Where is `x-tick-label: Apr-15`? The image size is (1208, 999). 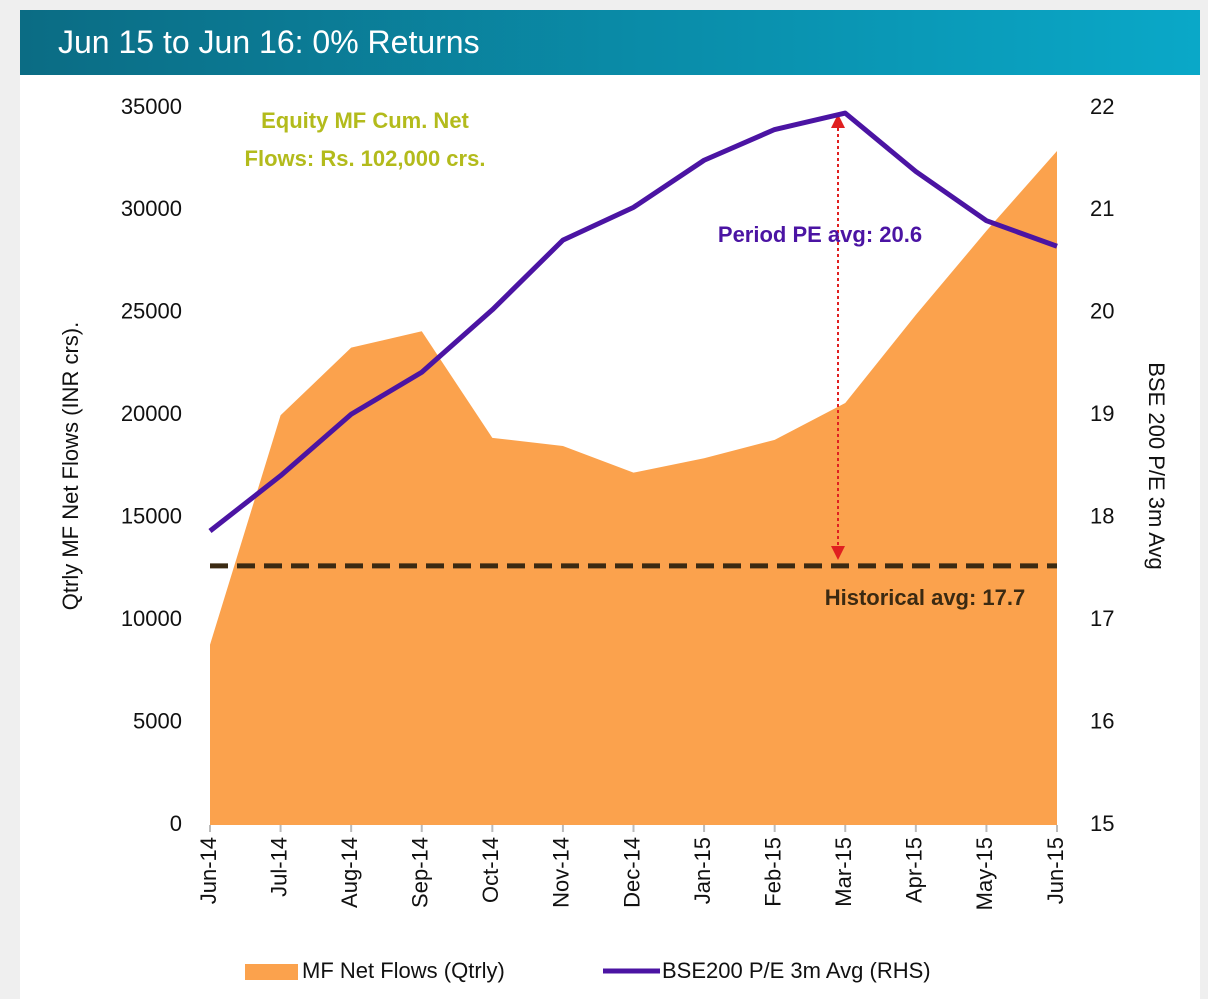
x-tick-label: Apr-15 is located at coordinates (914, 870).